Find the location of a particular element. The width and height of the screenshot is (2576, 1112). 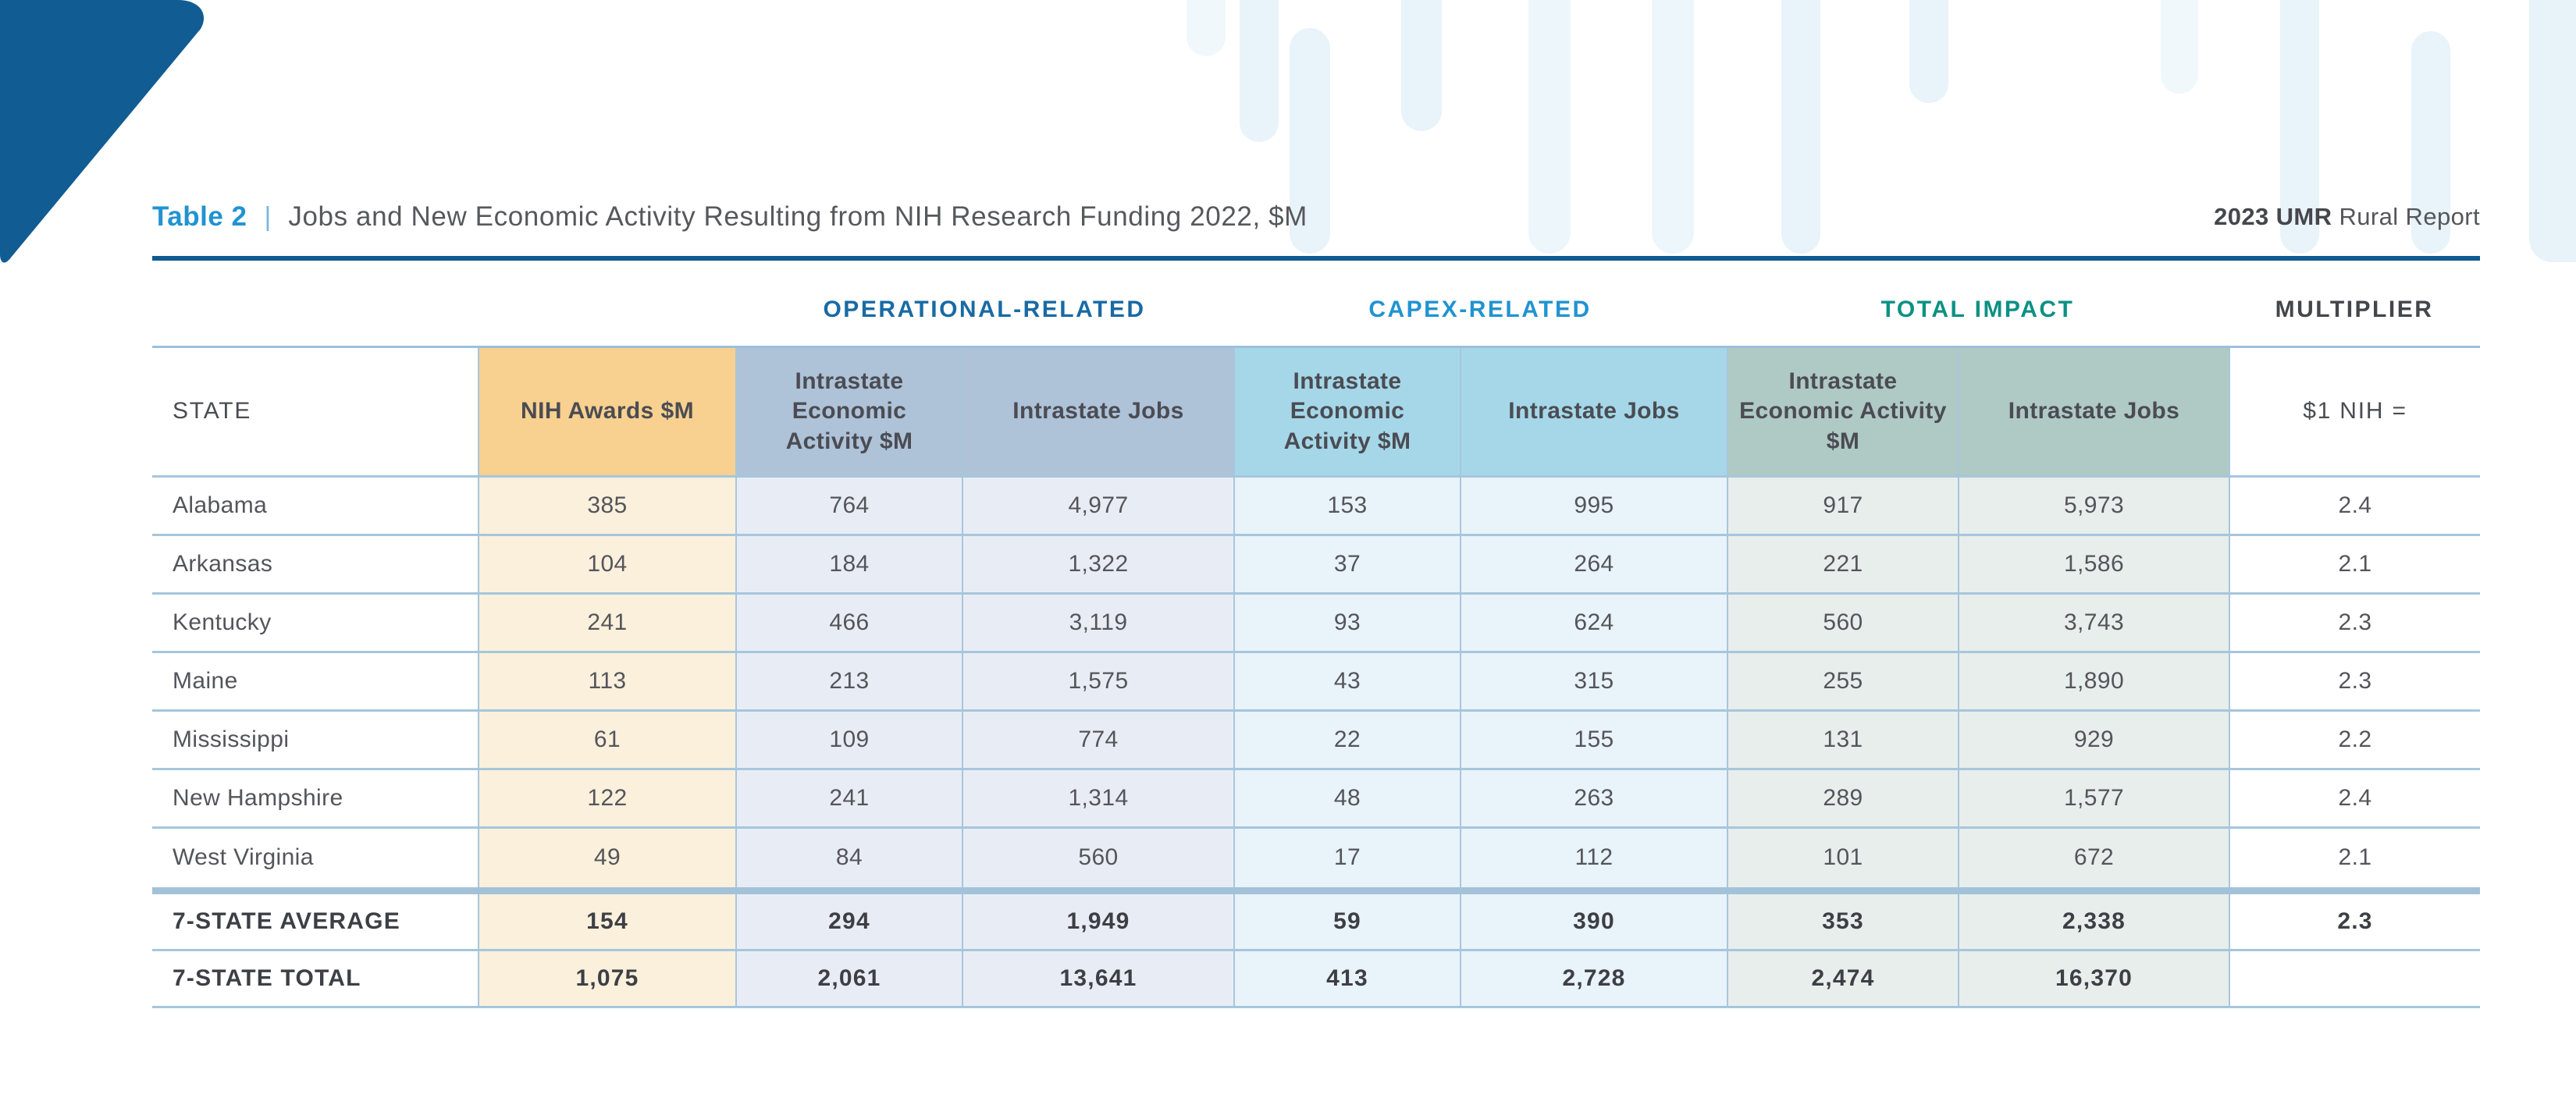

value-cell: 16,370 is located at coordinates (2093, 978).